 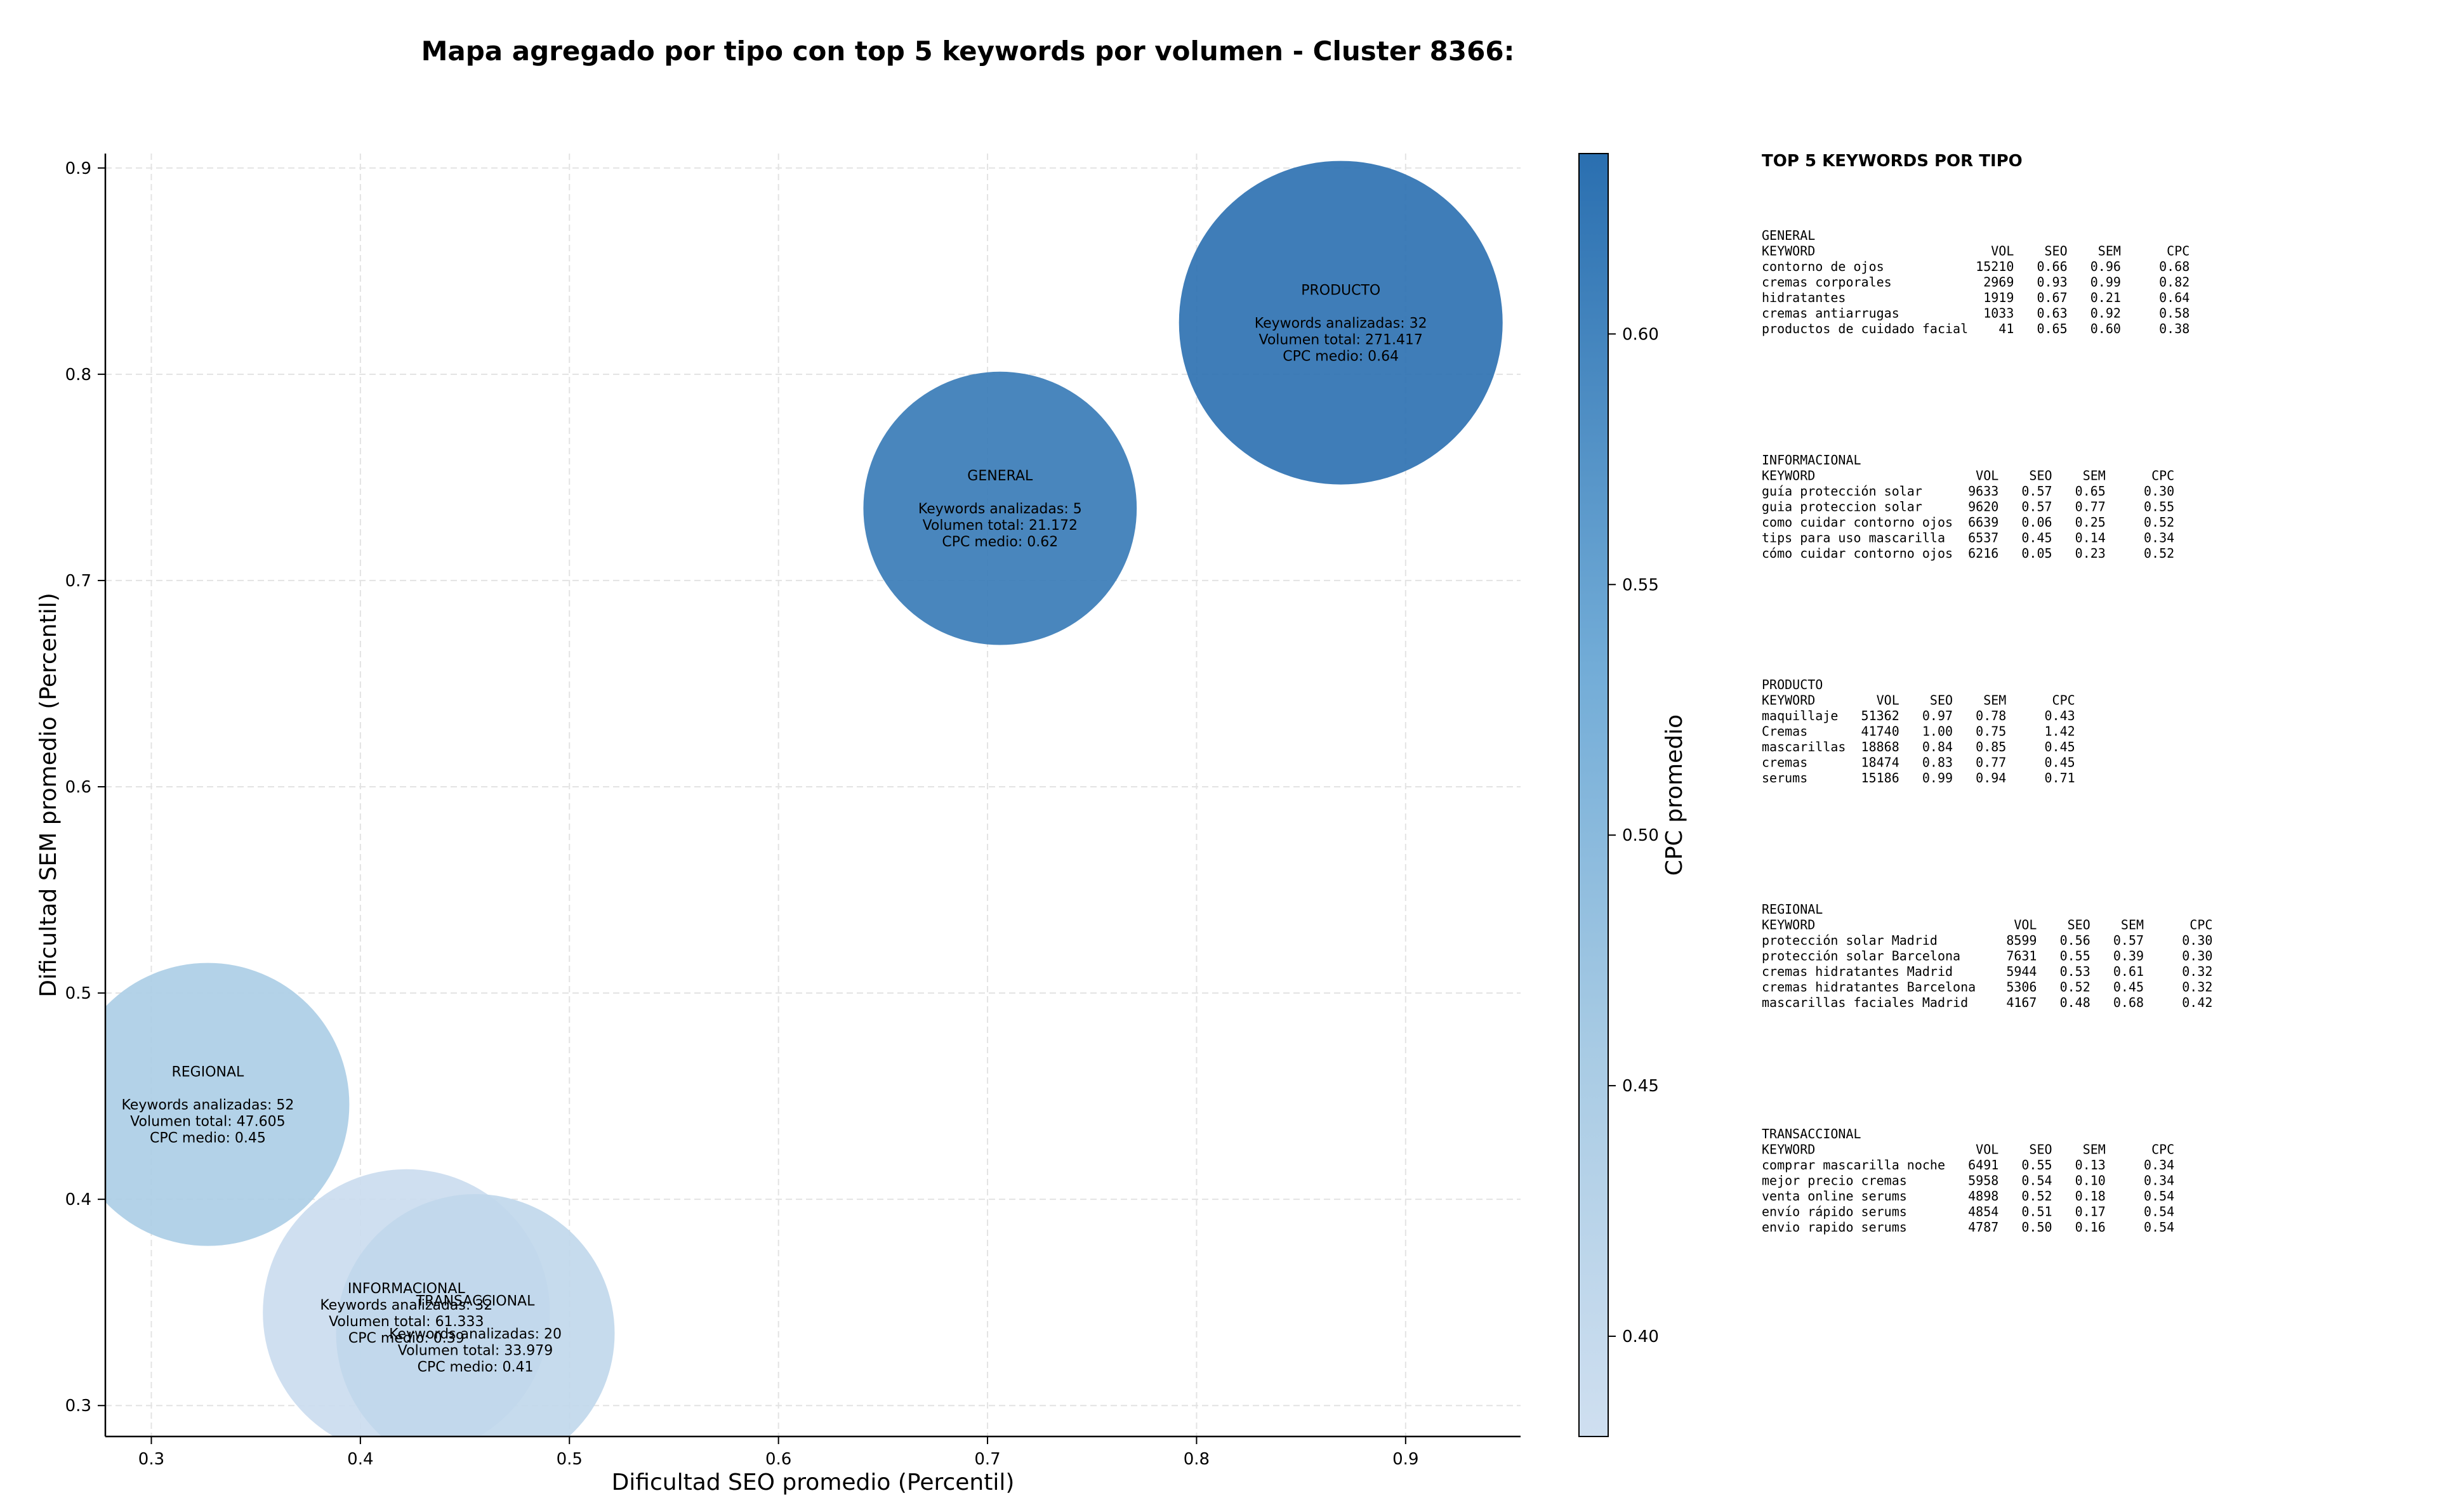 I want to click on bubble-label-line: CPC medio: 0.62, so click(x=1000, y=542).